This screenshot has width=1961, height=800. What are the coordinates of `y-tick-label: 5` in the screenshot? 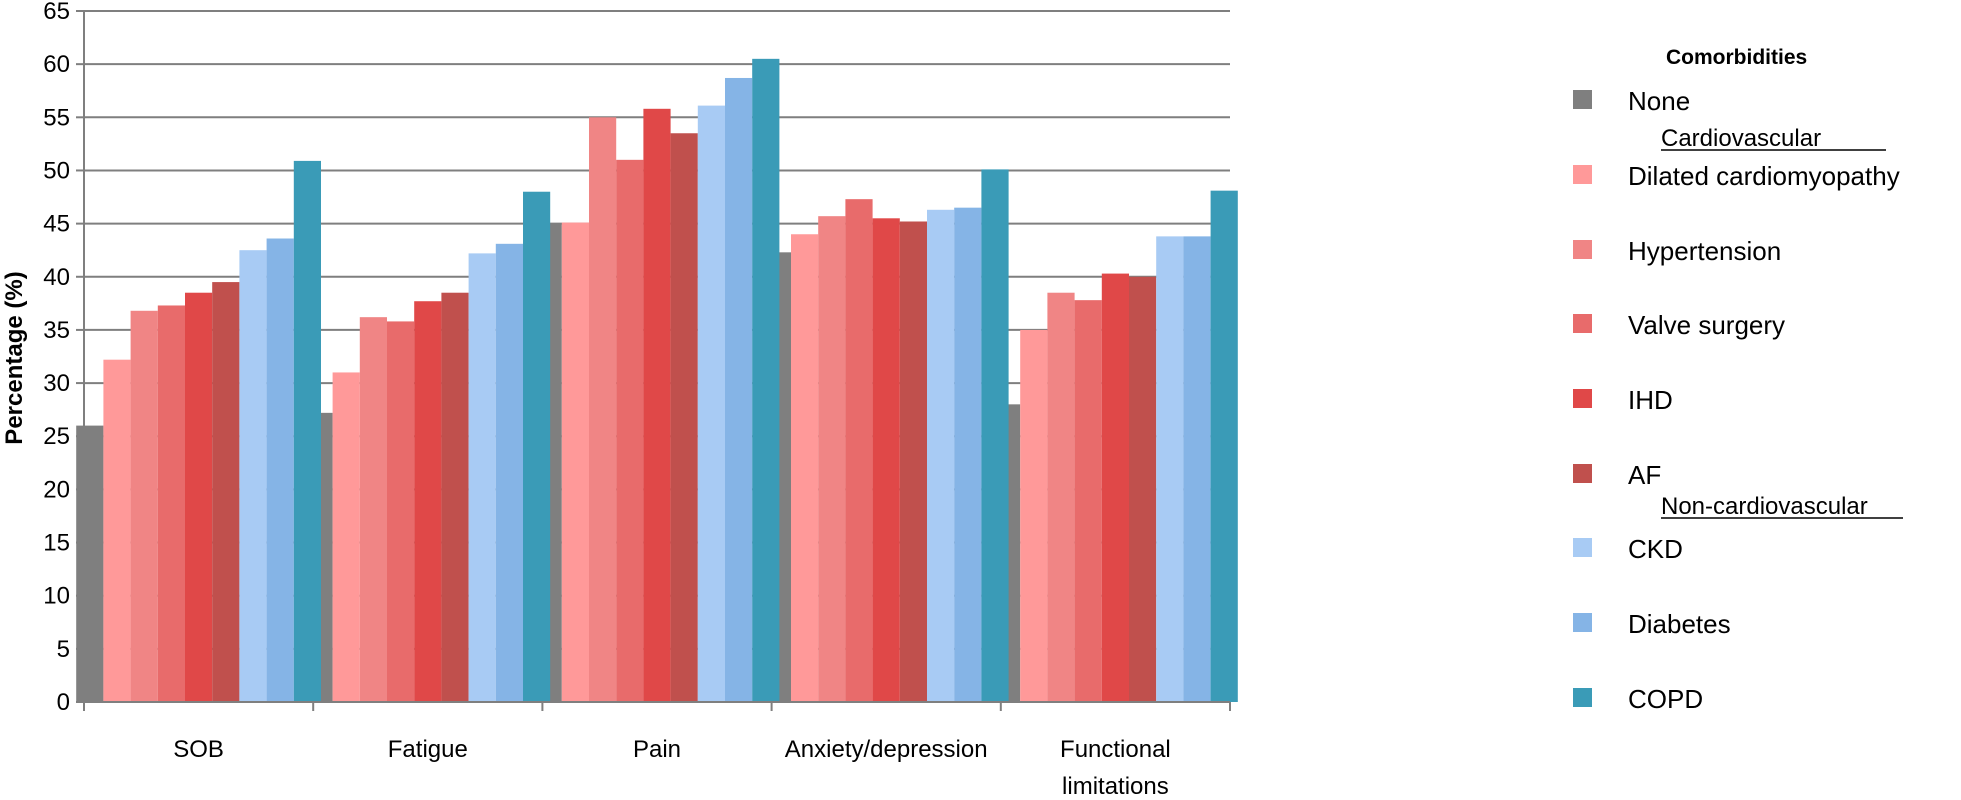 It's located at (63, 649).